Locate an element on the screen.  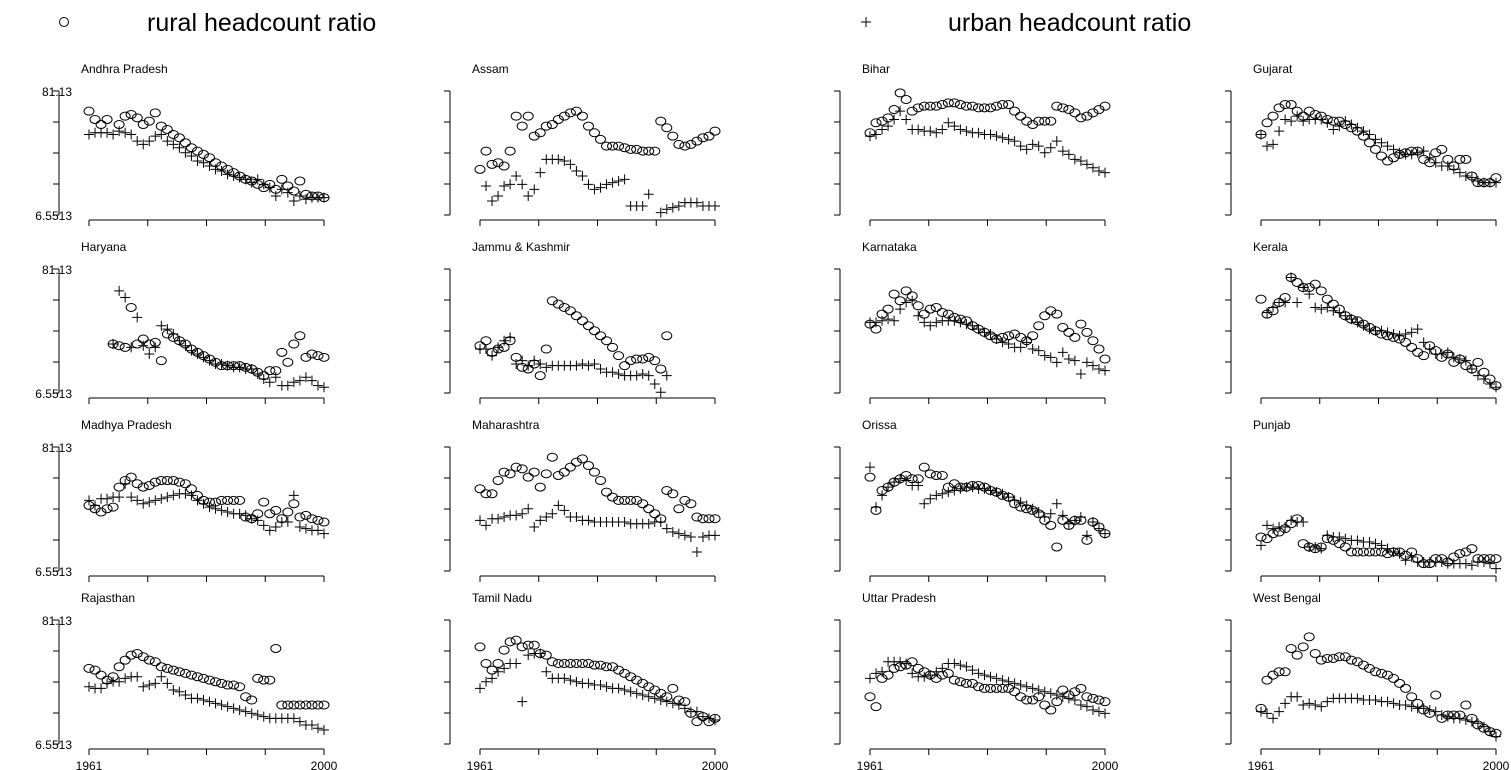
panel-jammu-kashmir: Jammu & Kashmir is located at coordinates (580, 322).